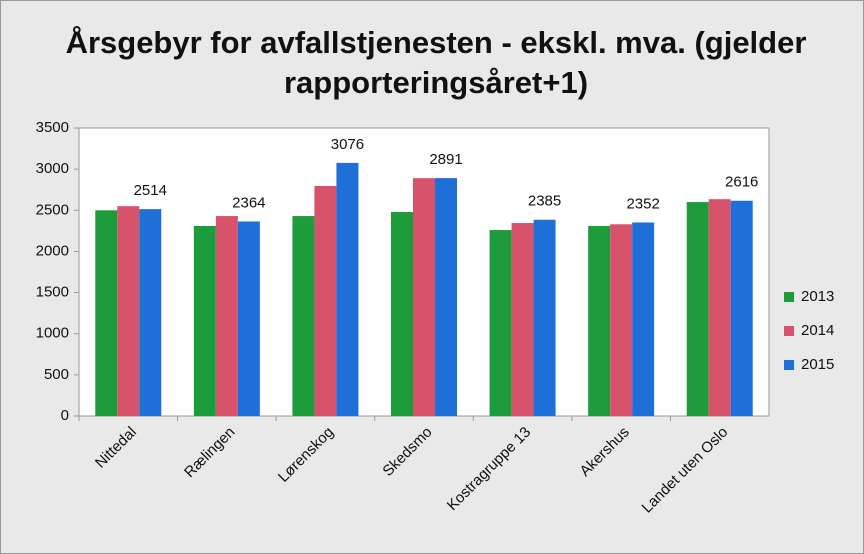  Describe the element at coordinates (817, 296) in the screenshot. I see `legend-label: 2013` at that location.